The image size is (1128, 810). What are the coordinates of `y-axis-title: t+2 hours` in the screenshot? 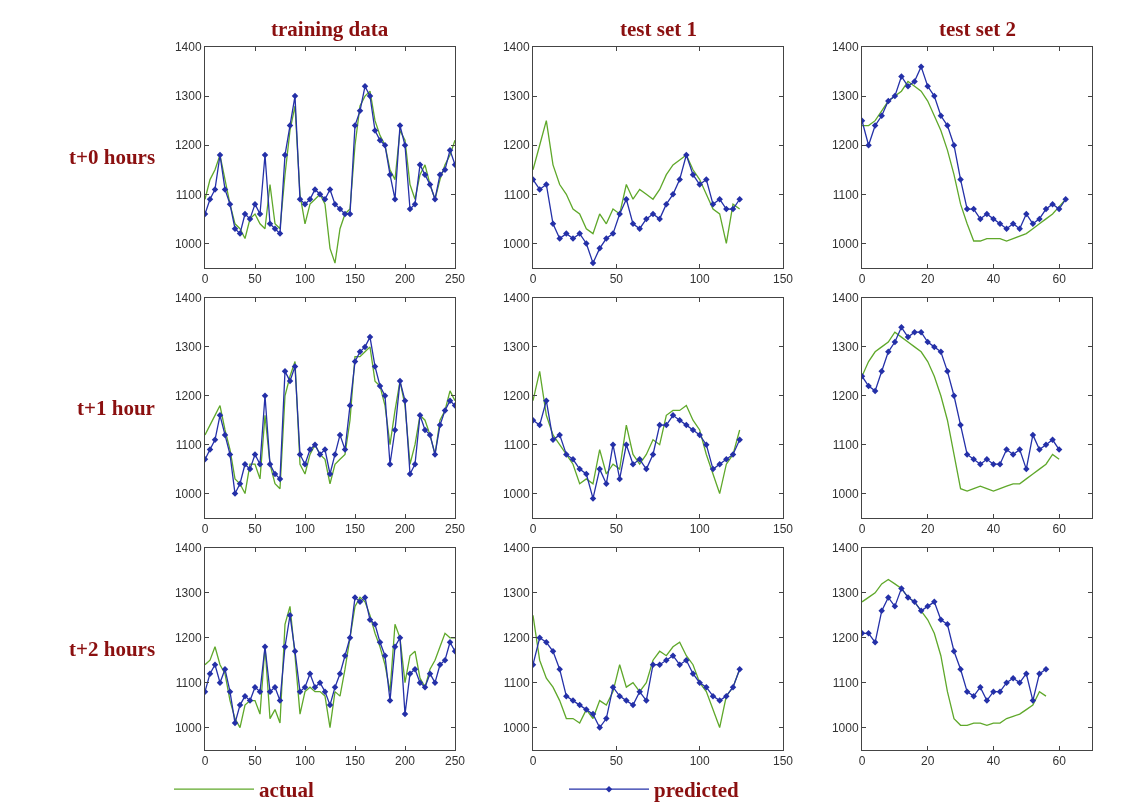 It's located at (112, 649).